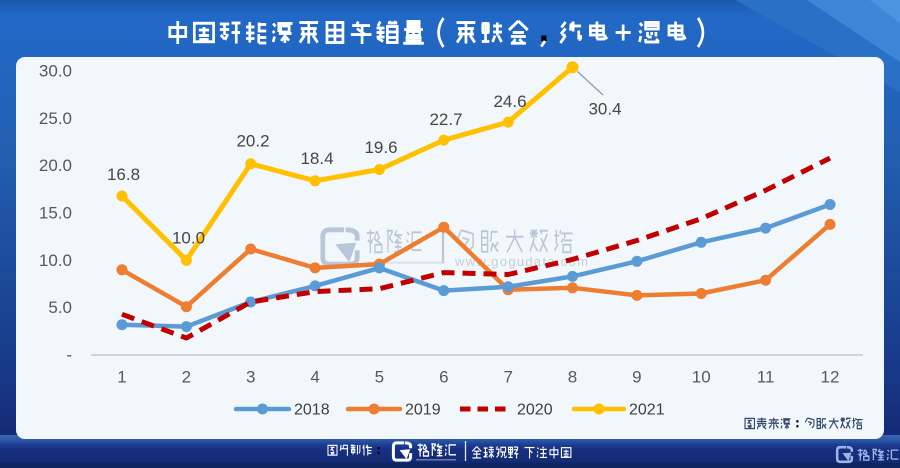  Describe the element at coordinates (766, 377) in the screenshot. I see `svg-text: 11` at that location.